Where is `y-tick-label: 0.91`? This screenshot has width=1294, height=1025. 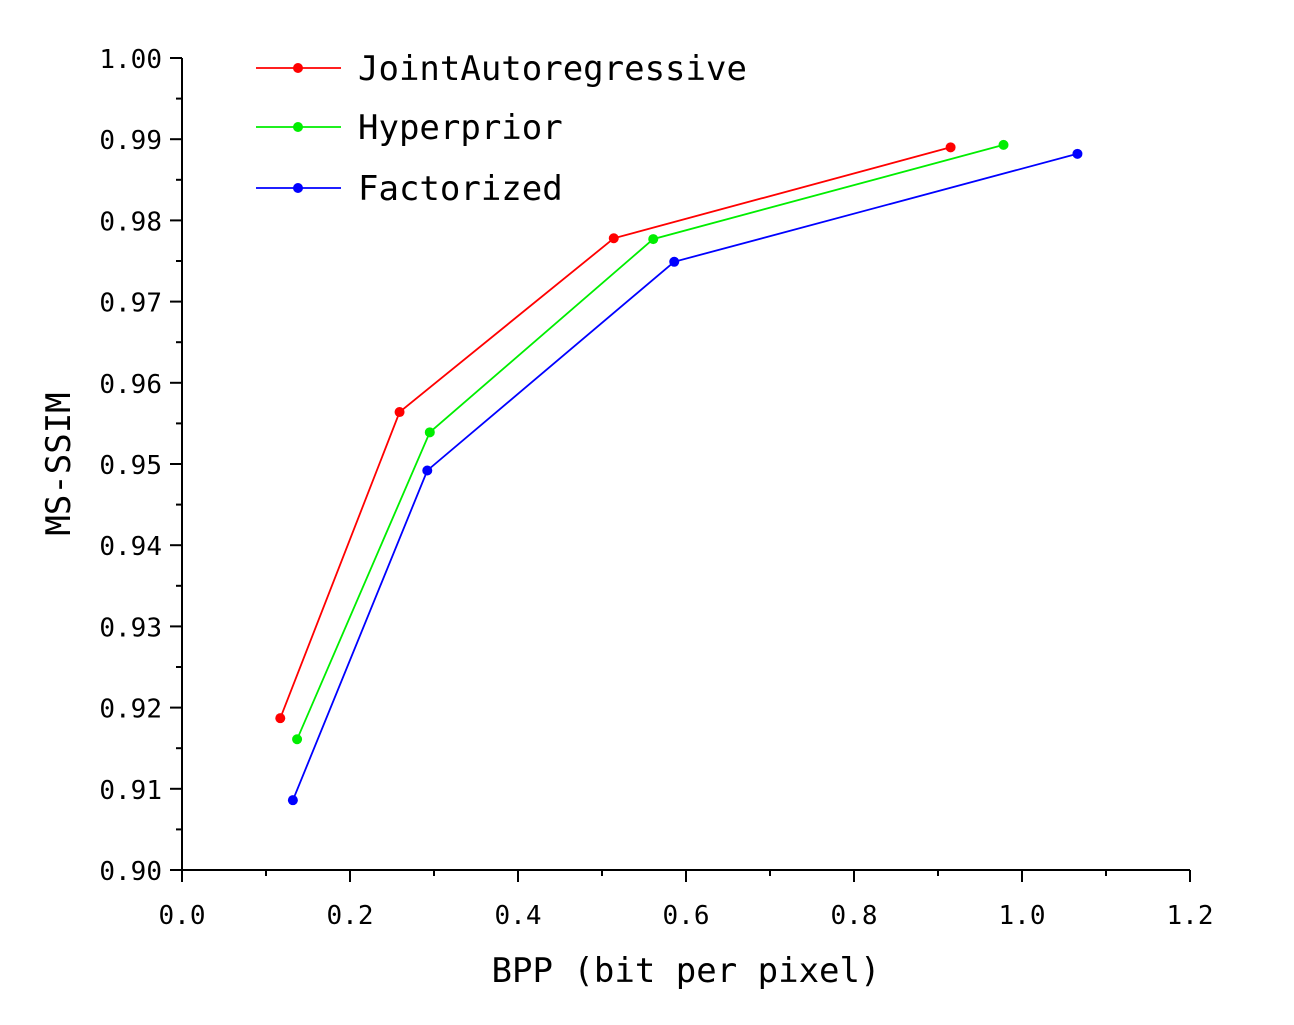
y-tick-label: 0.91 is located at coordinates (130, 791).